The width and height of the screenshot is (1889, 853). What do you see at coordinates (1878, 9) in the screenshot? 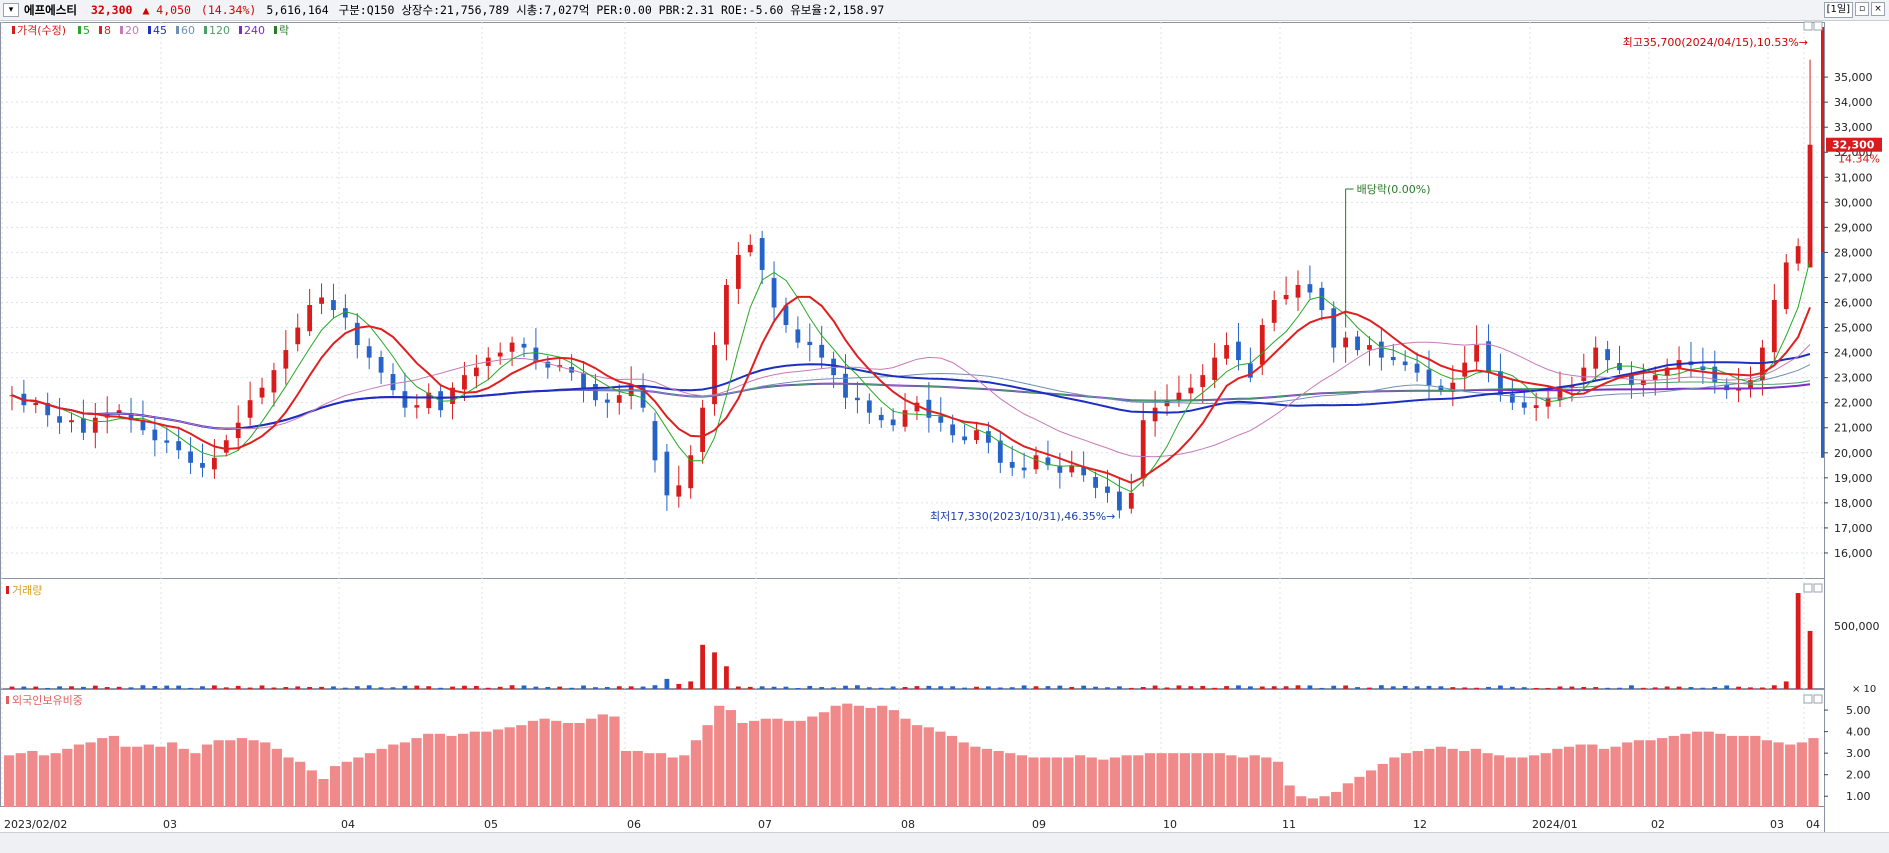
I see `close-icon: ×` at bounding box center [1878, 9].